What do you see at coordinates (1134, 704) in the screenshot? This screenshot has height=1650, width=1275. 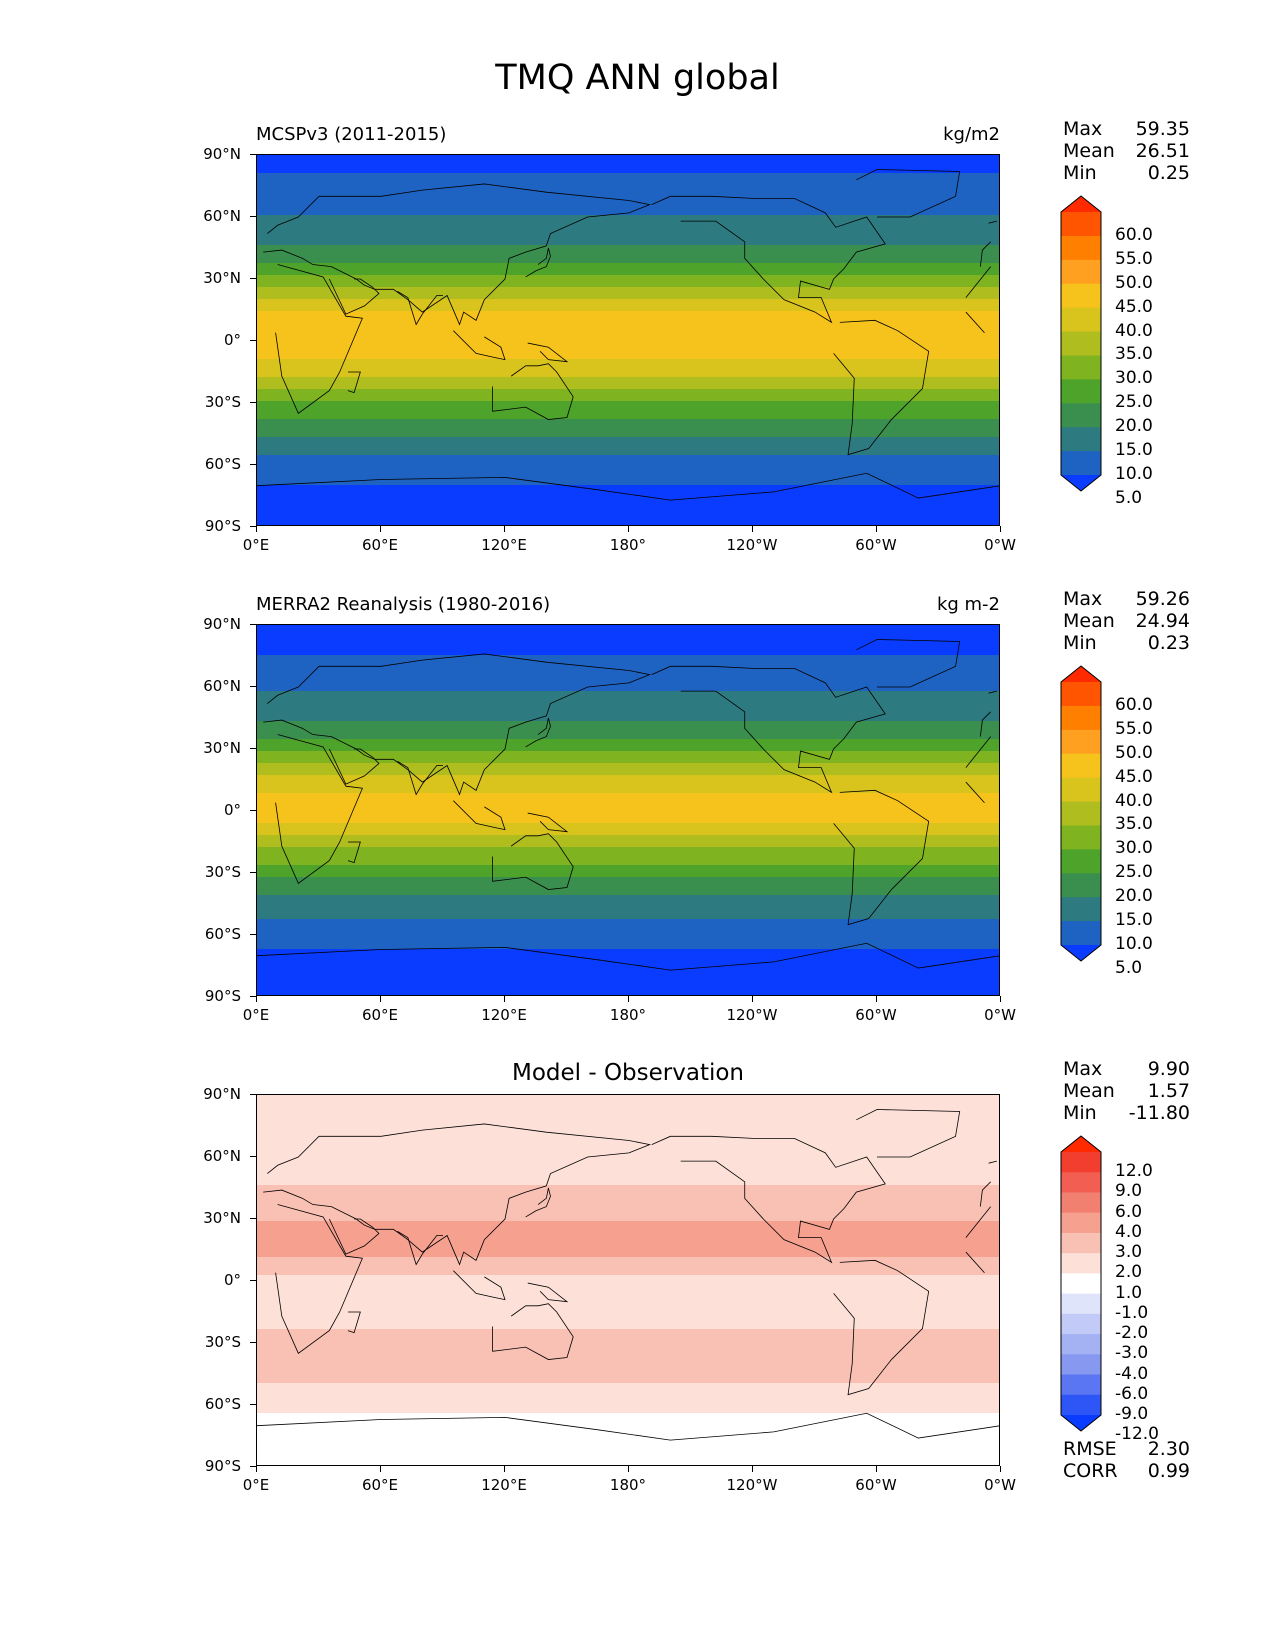 I see `colorbar-label: 60.0` at bounding box center [1134, 704].